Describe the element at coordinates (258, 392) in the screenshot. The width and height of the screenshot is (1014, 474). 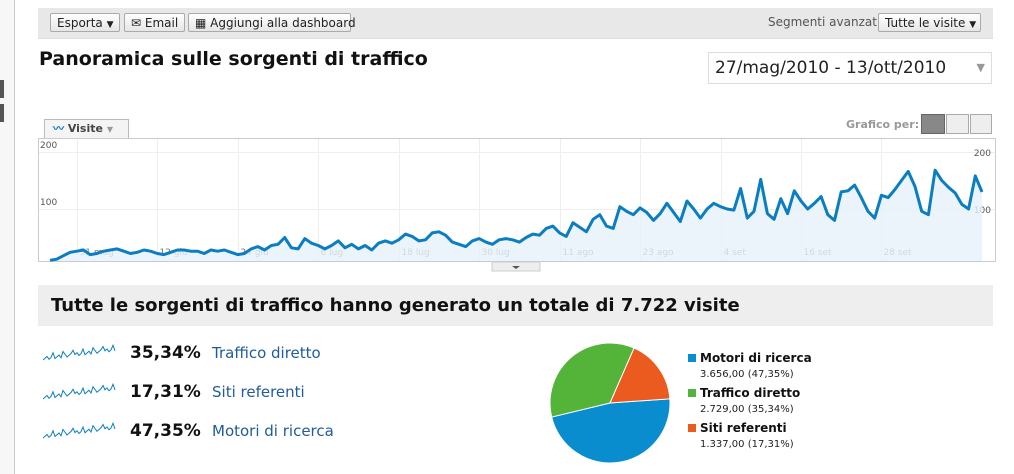
I see `source-link: Siti referenti` at that location.